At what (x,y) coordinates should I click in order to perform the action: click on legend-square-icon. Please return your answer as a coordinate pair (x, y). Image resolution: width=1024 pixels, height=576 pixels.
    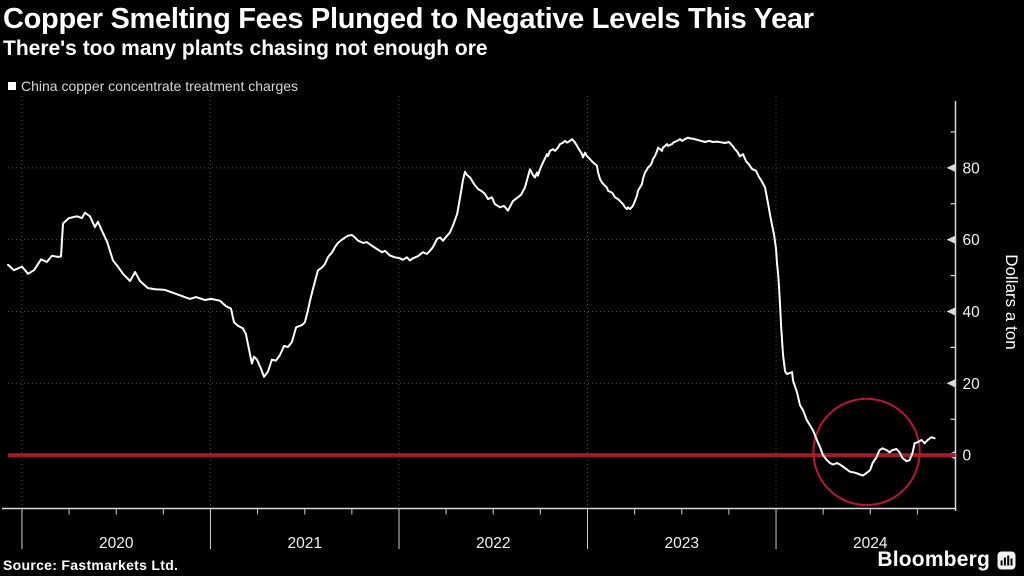
    Looking at the image, I should click on (12, 86).